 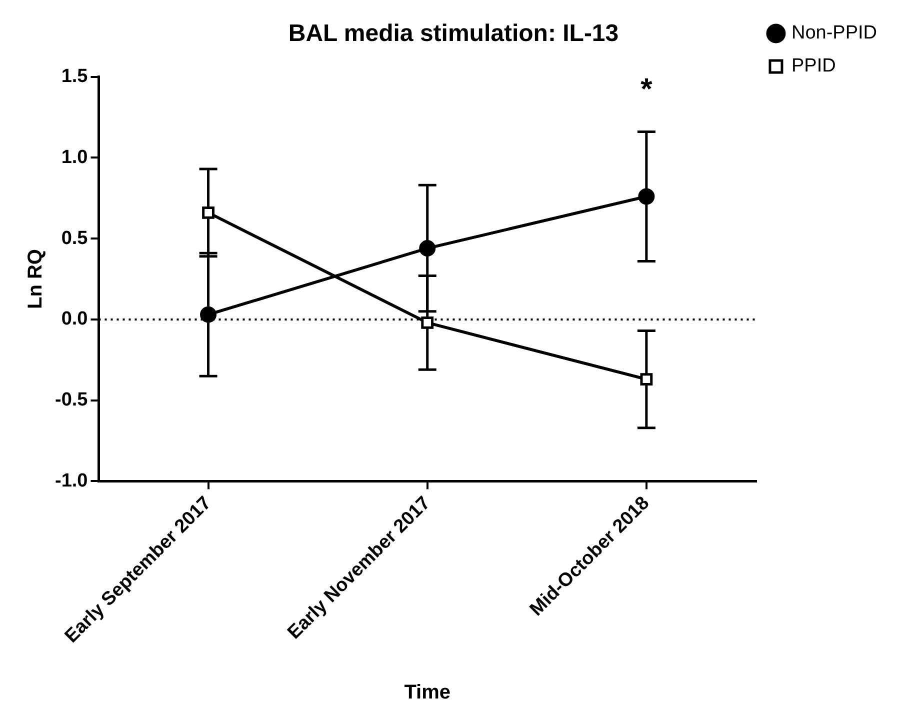 What do you see at coordinates (35, 279) in the screenshot?
I see `y-axis-title: Ln RQ` at bounding box center [35, 279].